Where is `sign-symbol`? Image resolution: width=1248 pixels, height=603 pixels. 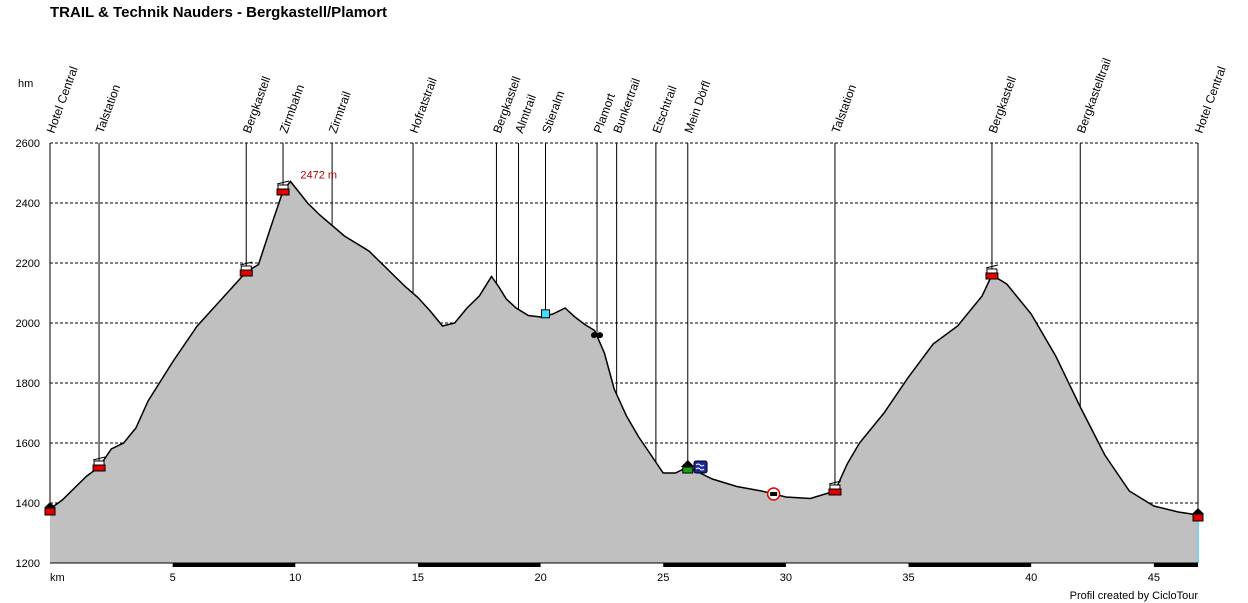 sign-symbol is located at coordinates (774, 494).